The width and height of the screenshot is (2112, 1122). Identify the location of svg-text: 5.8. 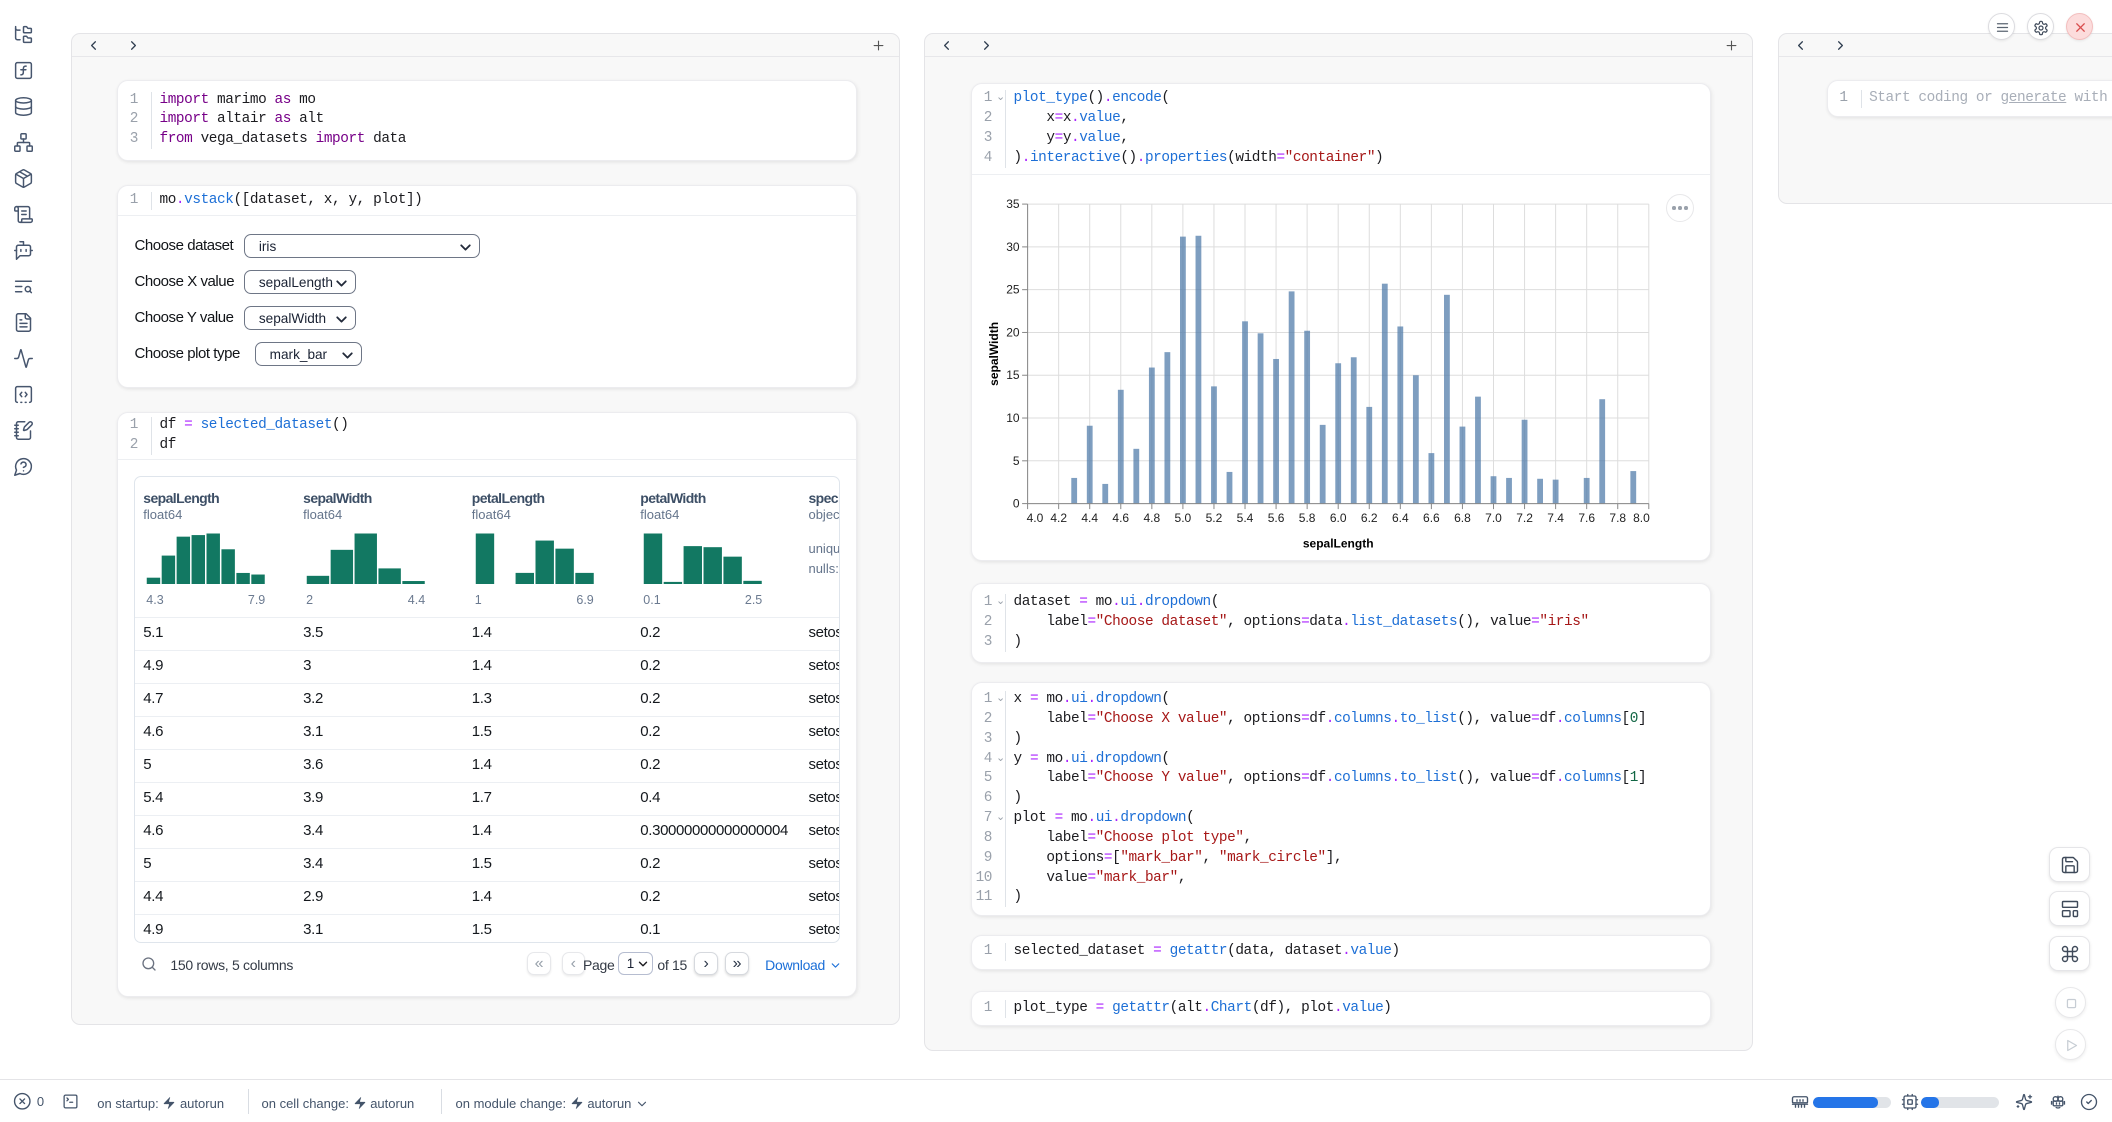
(1307, 518).